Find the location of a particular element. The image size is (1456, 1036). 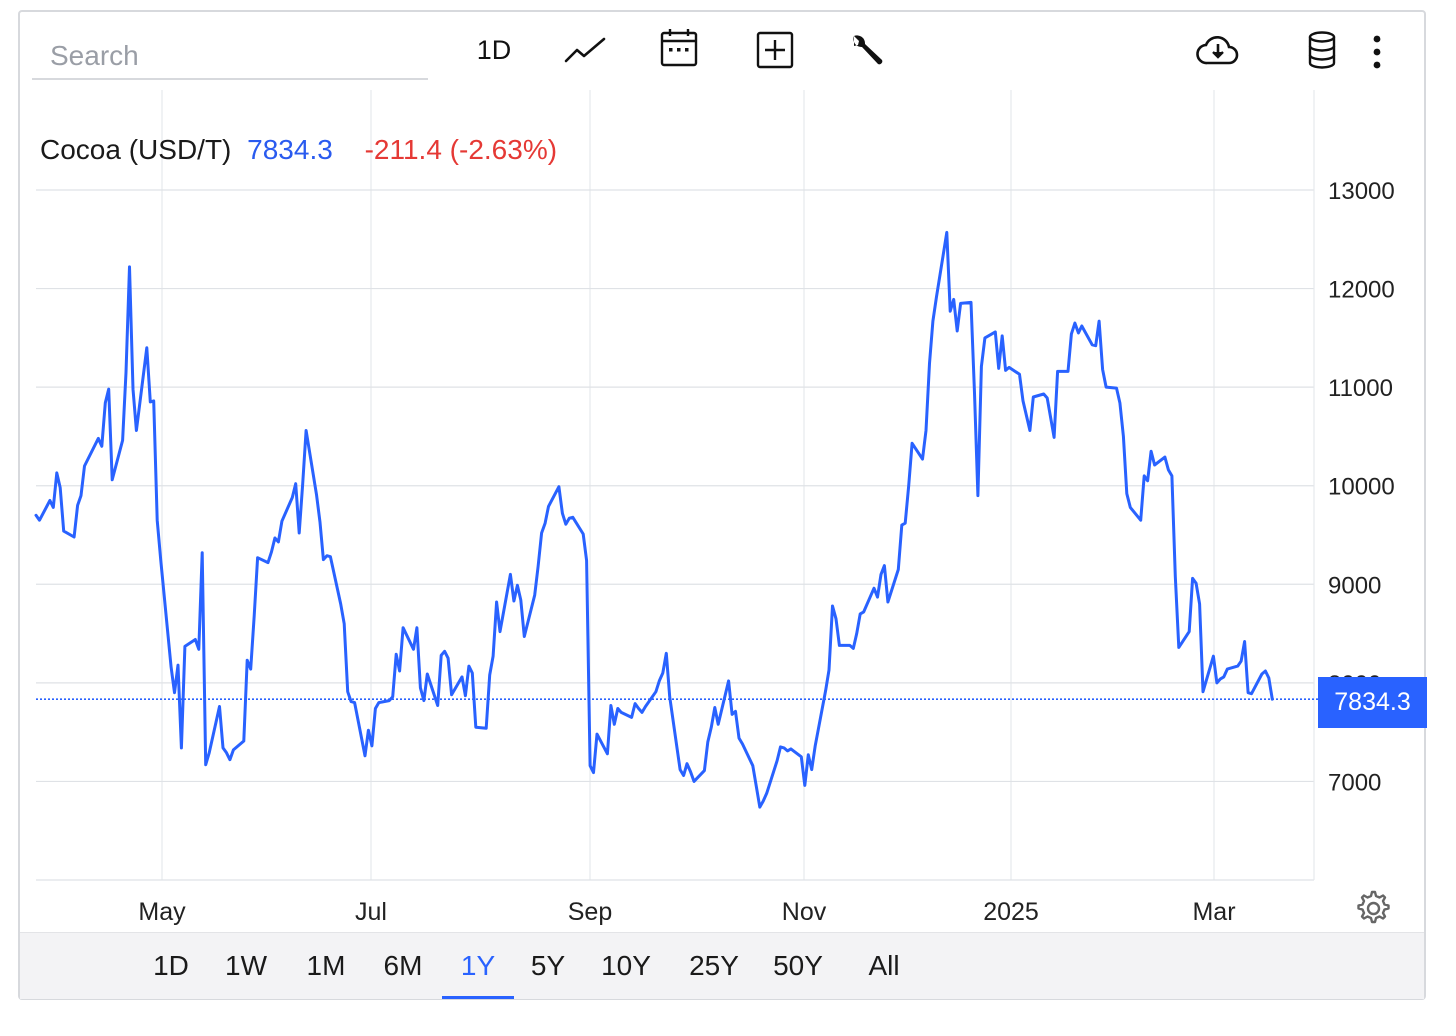

range-label: 25Y is located at coordinates (714, 965).